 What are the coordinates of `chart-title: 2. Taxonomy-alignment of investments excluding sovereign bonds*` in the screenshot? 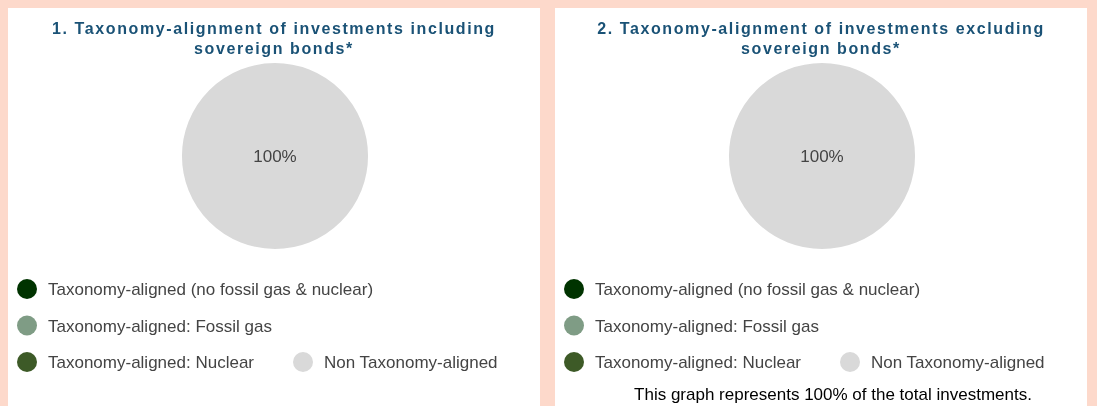 It's located at (821, 38).